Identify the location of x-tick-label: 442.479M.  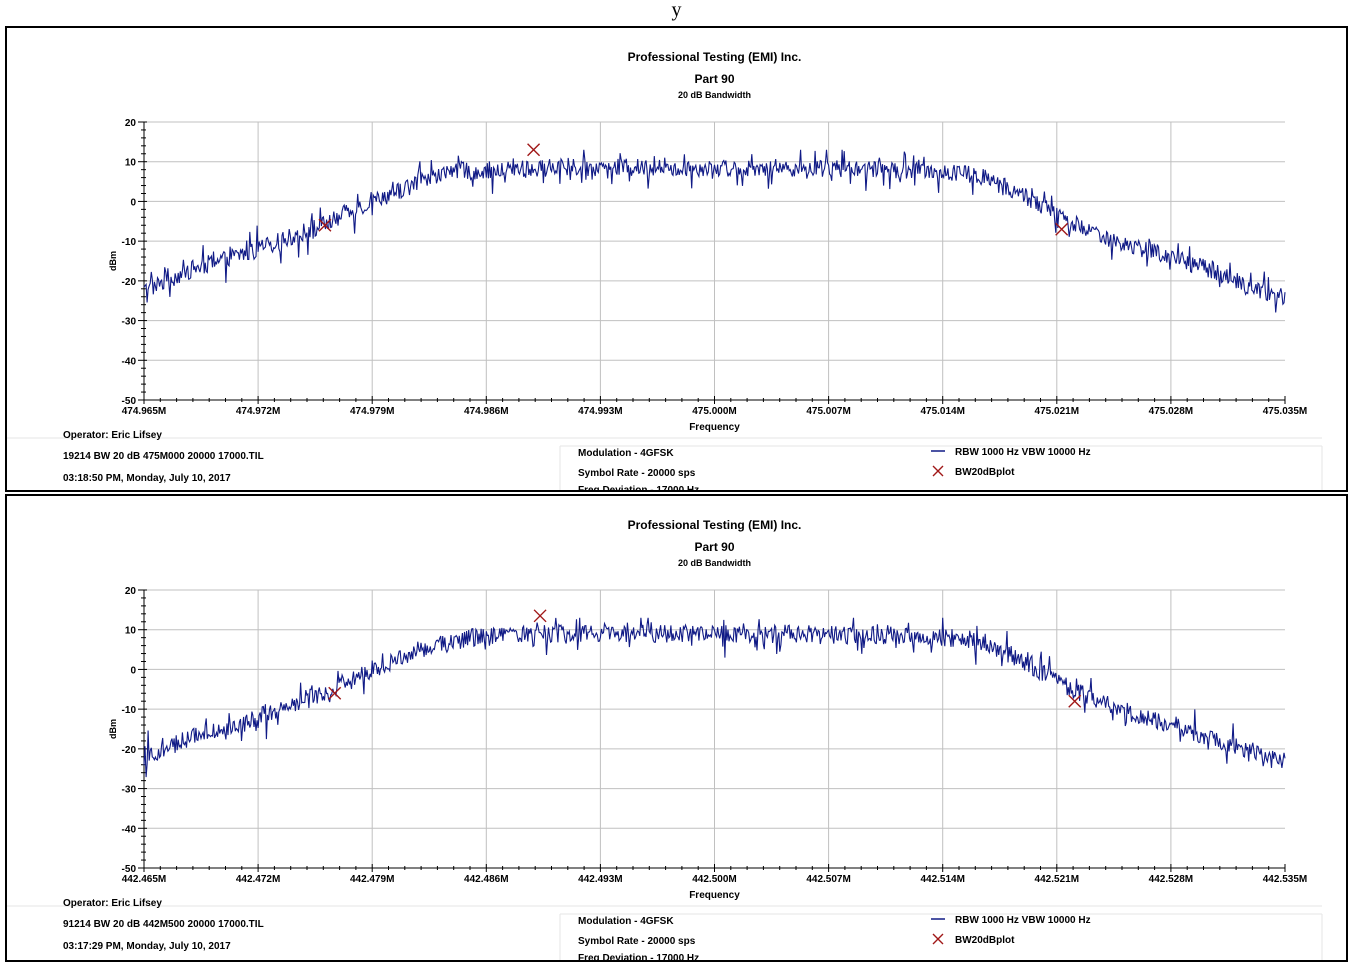
(372, 879).